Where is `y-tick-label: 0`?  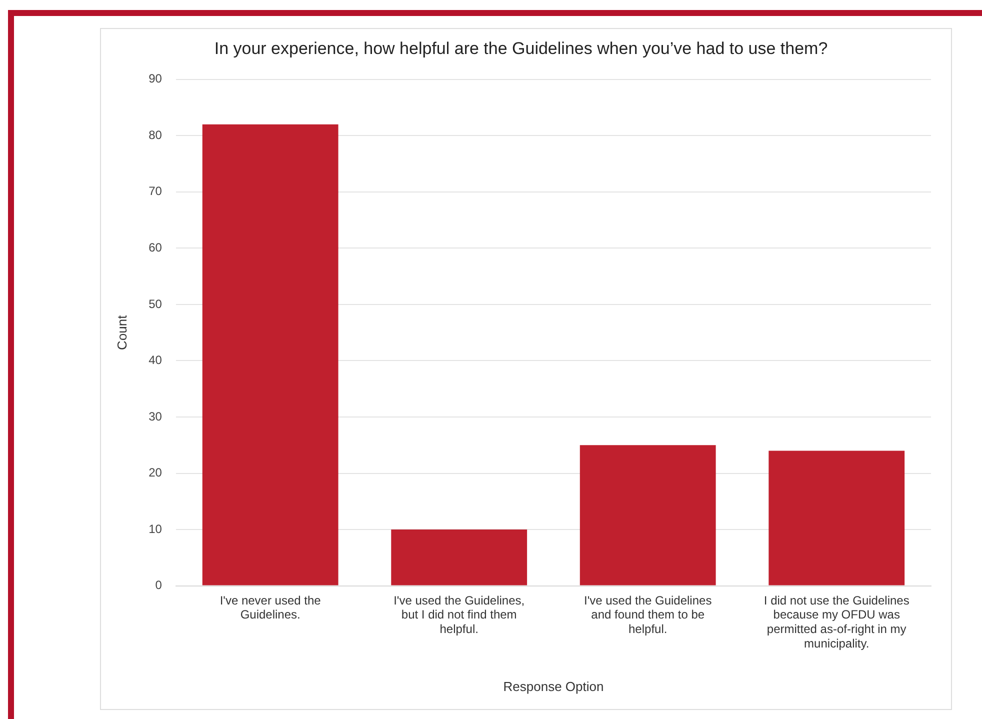
y-tick-label: 0 is located at coordinates (158, 585).